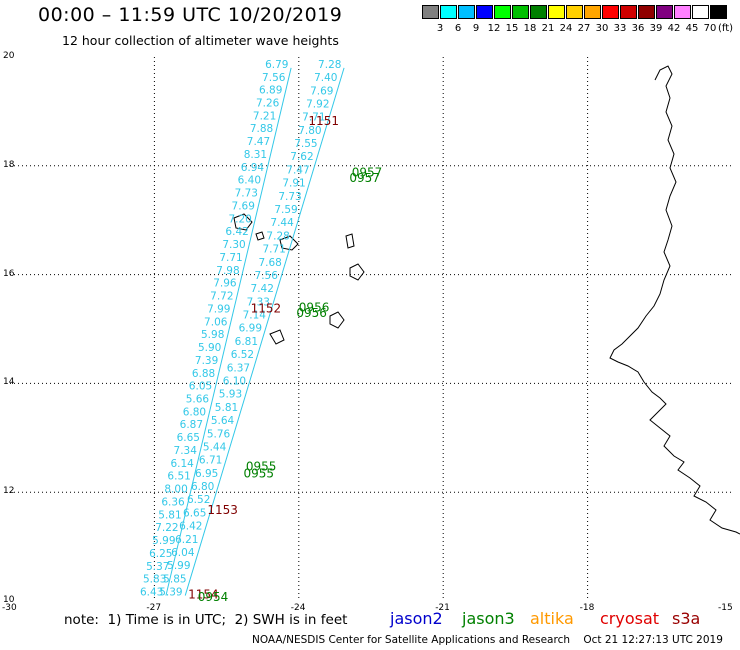  I want to click on wave-height-label: 7.88, so click(261, 129).